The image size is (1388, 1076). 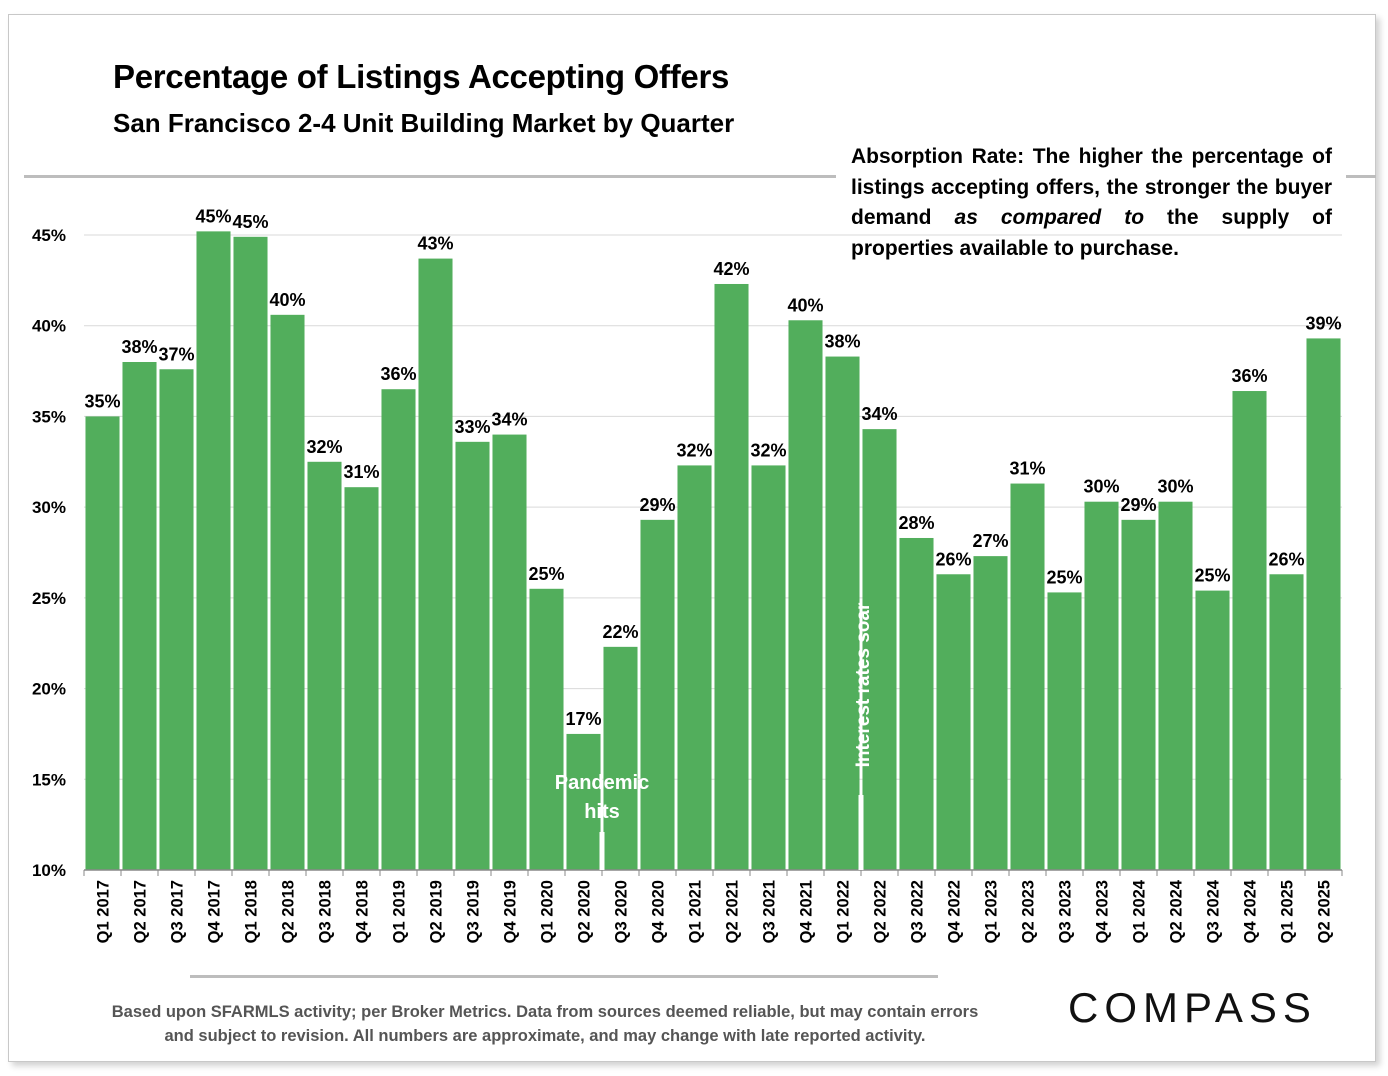 What do you see at coordinates (881, 911) in the screenshot?
I see `x-tick-label: Q2 2022` at bounding box center [881, 911].